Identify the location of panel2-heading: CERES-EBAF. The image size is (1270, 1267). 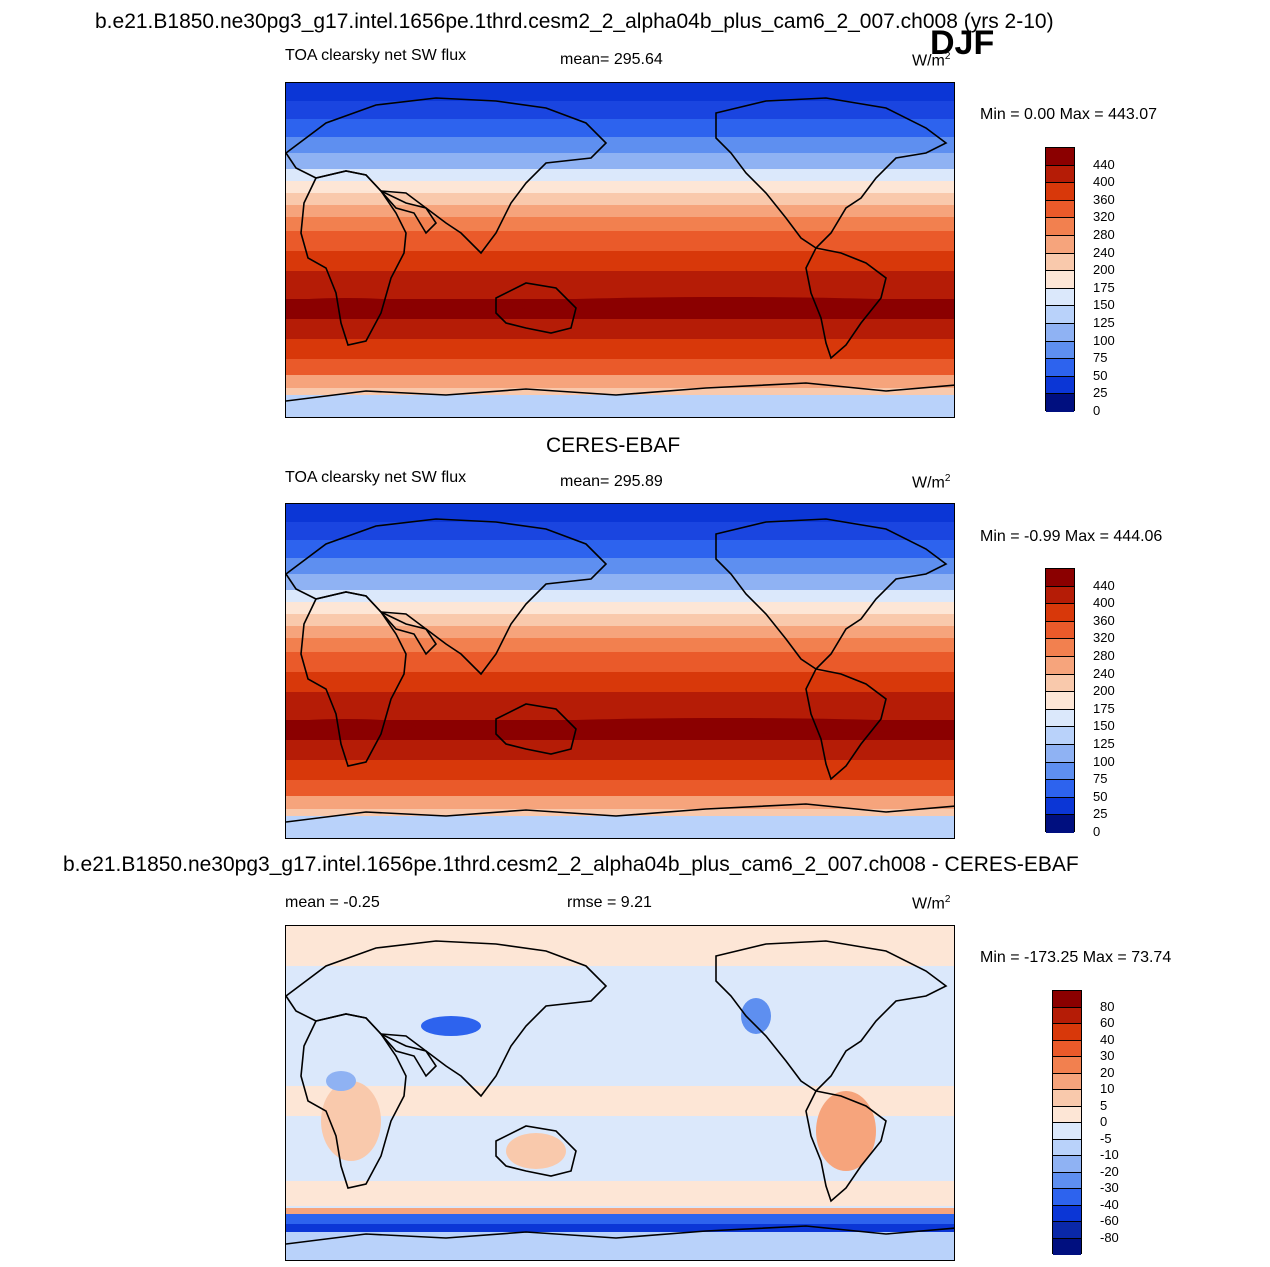
(613, 445).